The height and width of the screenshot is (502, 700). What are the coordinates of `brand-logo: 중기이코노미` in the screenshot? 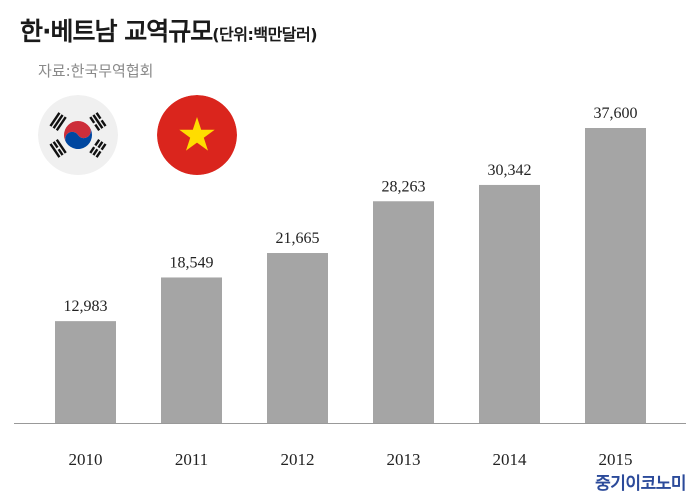 It's located at (640, 484).